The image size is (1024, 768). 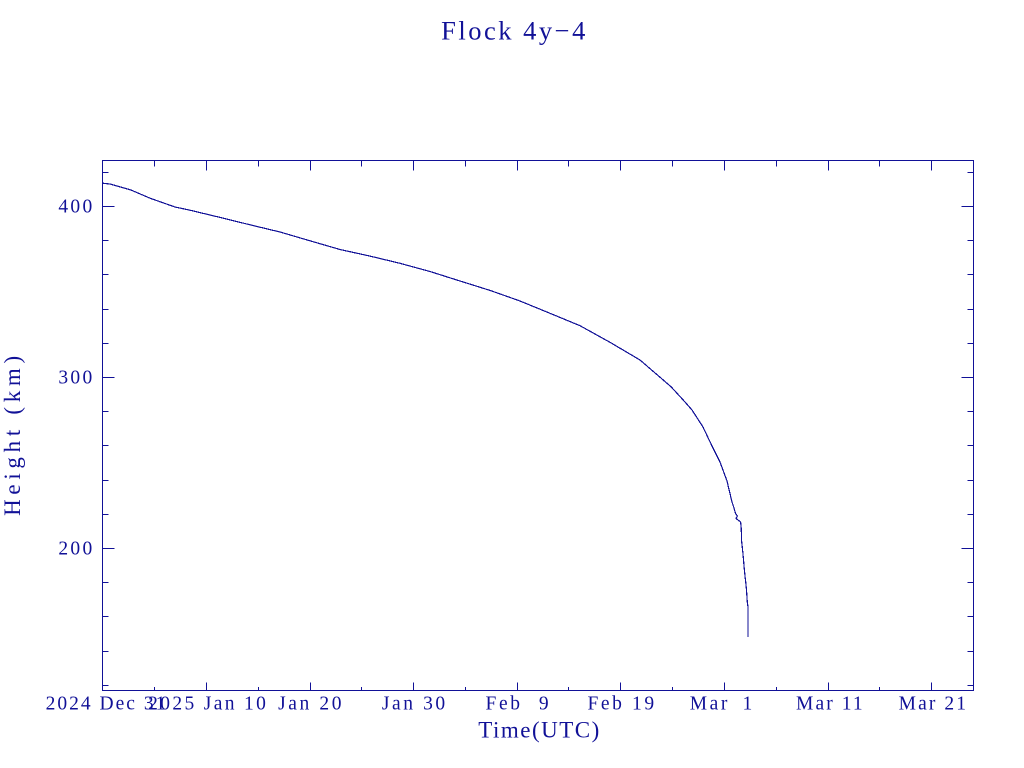 I want to click on svg-text: Flock 4y−4, so click(x=514, y=31).